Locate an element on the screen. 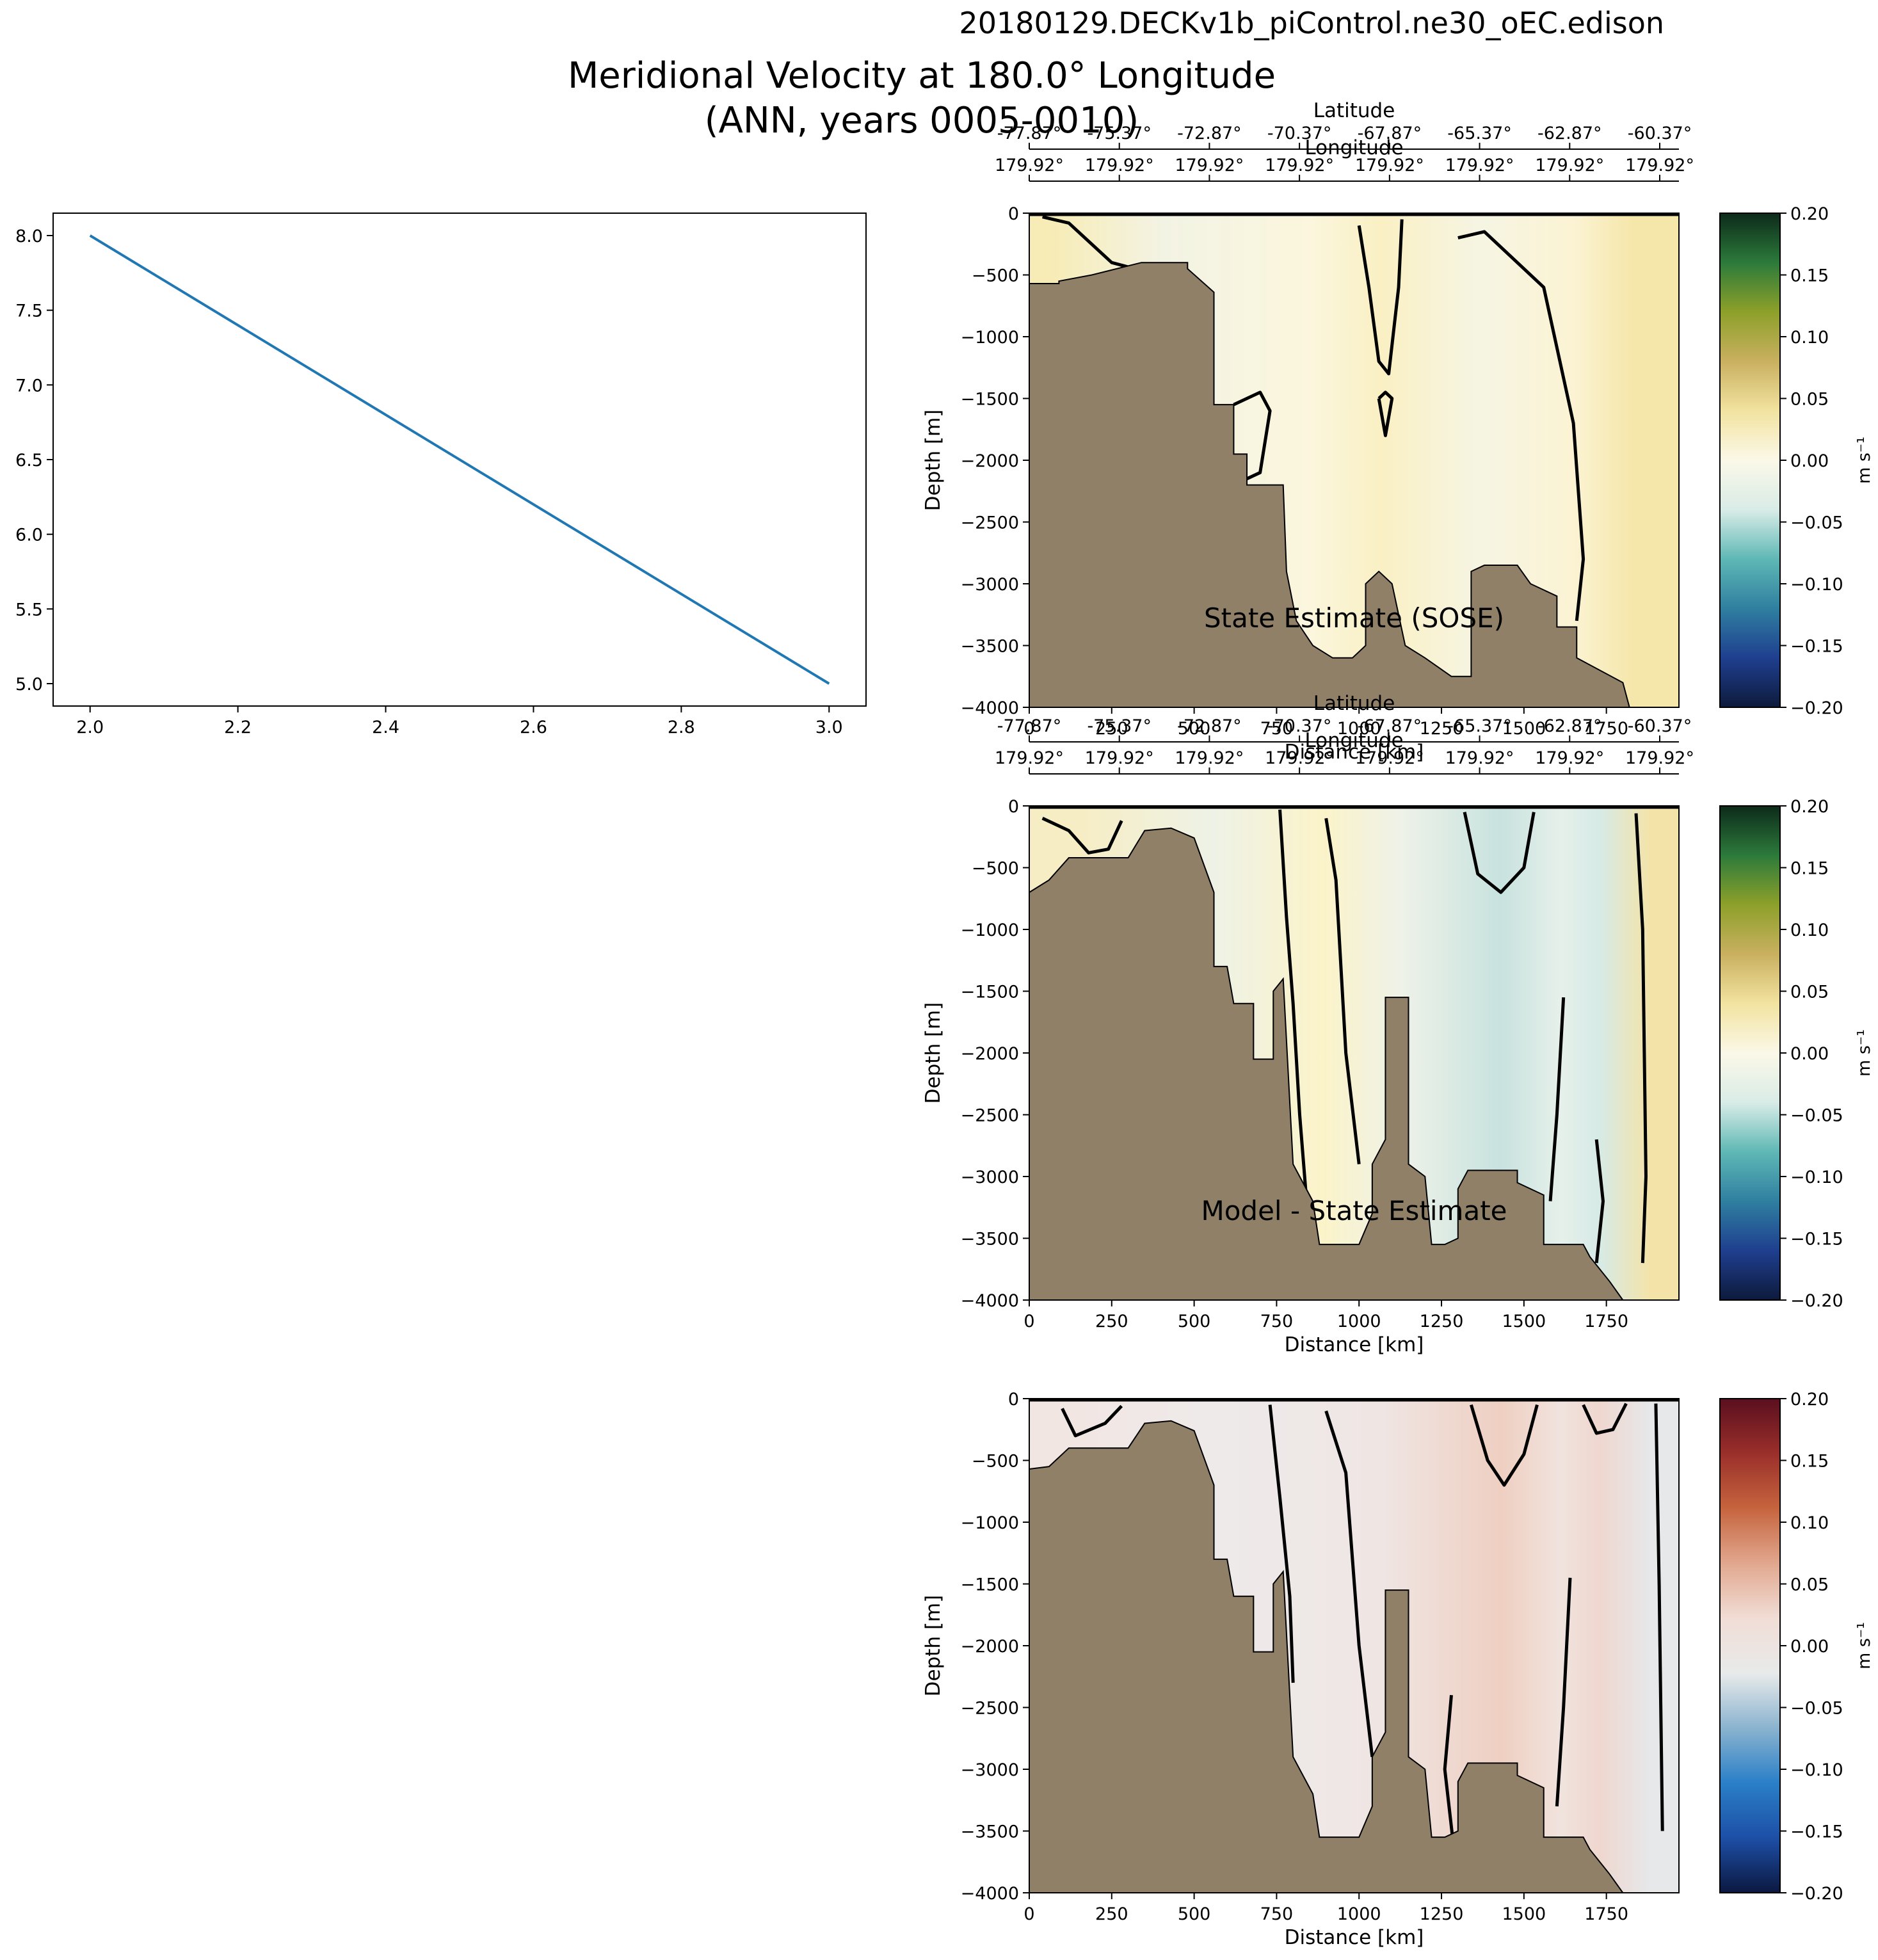  y-tick-label: −1500 is located at coordinates (990, 1585).